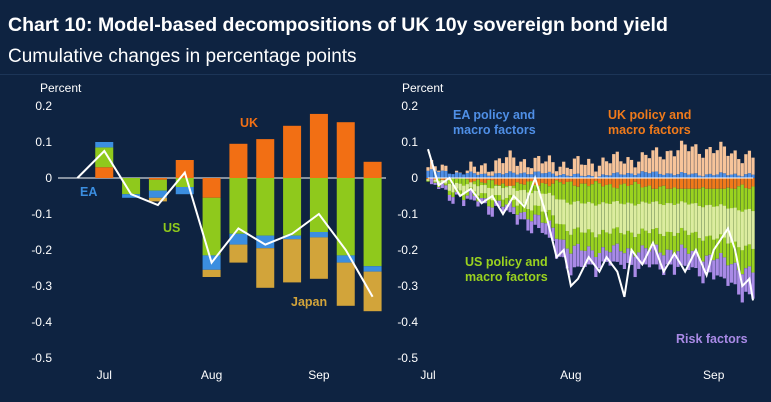 The image size is (771, 402). I want to click on left-ytick-label: -0.2, so click(41, 250).